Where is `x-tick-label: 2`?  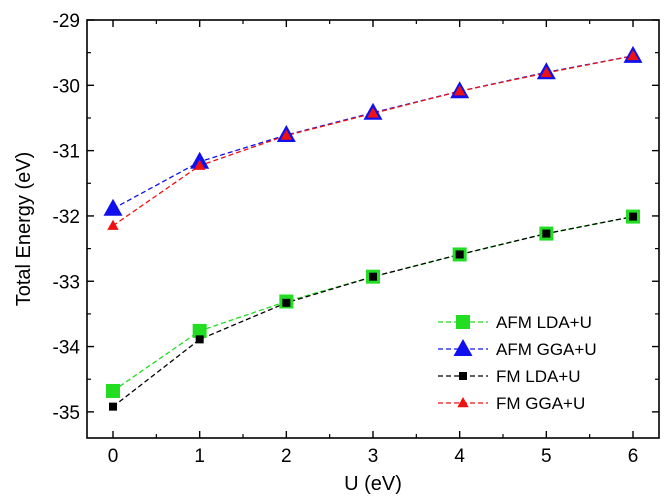
x-tick-label: 2 is located at coordinates (286, 456).